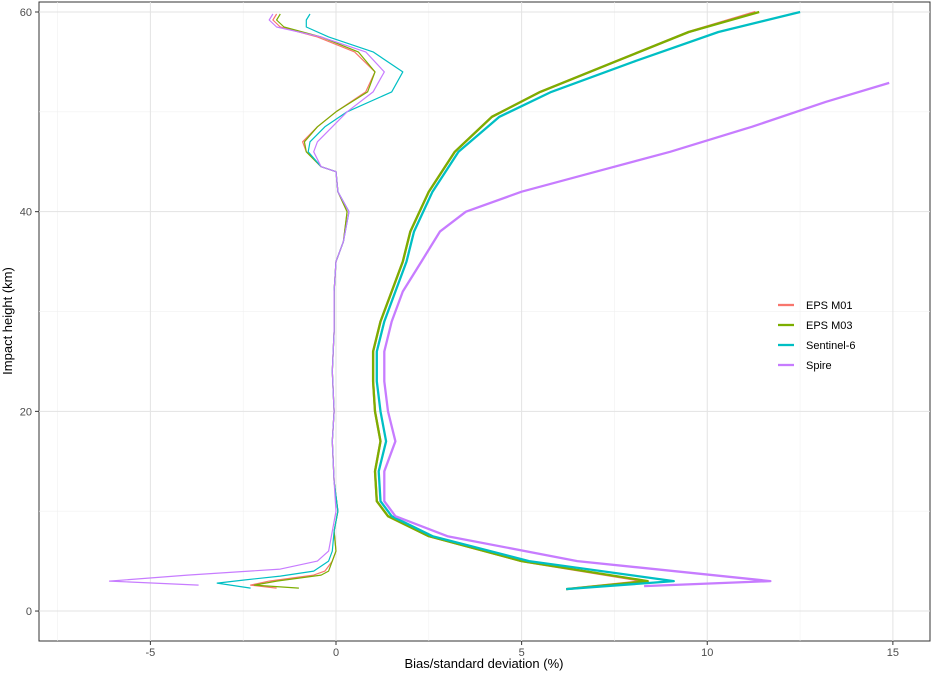  I want to click on y-axis-title: Impact height (km), so click(7, 321).